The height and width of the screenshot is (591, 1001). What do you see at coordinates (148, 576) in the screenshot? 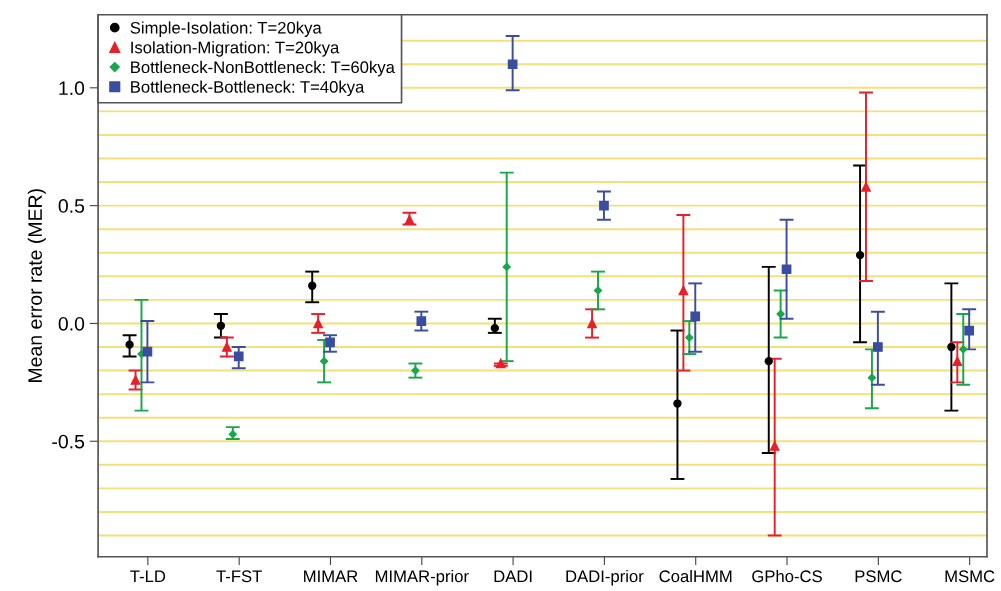
I see `x-tick-label: T-LD` at bounding box center [148, 576].